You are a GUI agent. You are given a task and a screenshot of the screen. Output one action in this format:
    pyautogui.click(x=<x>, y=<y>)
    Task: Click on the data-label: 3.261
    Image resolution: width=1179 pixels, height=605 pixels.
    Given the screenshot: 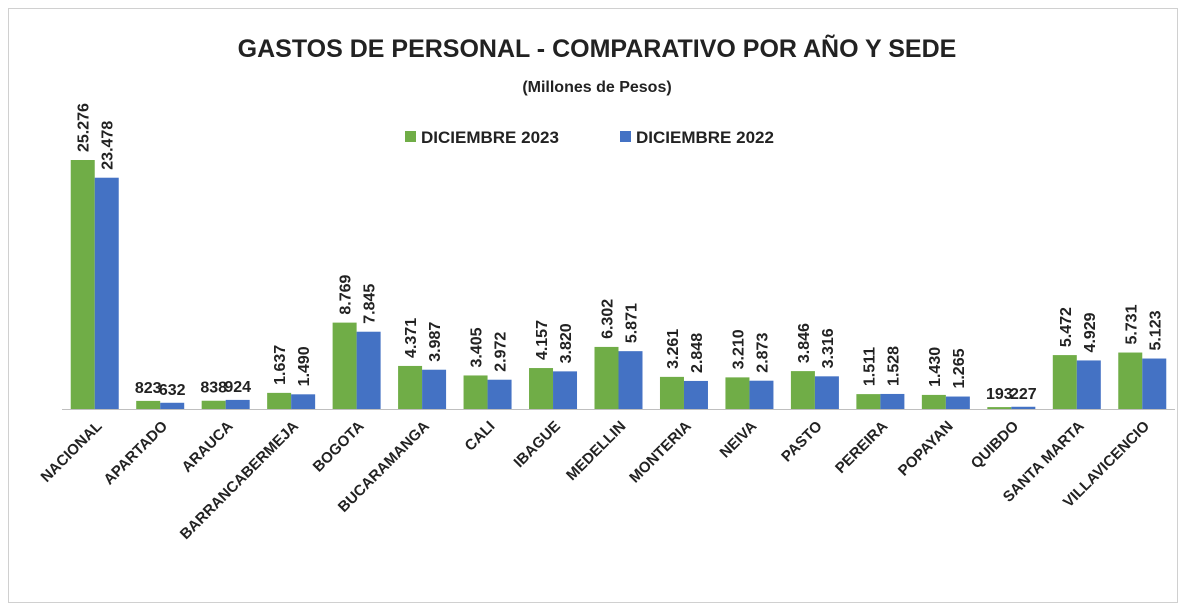 What is the action you would take?
    pyautogui.click(x=673, y=349)
    